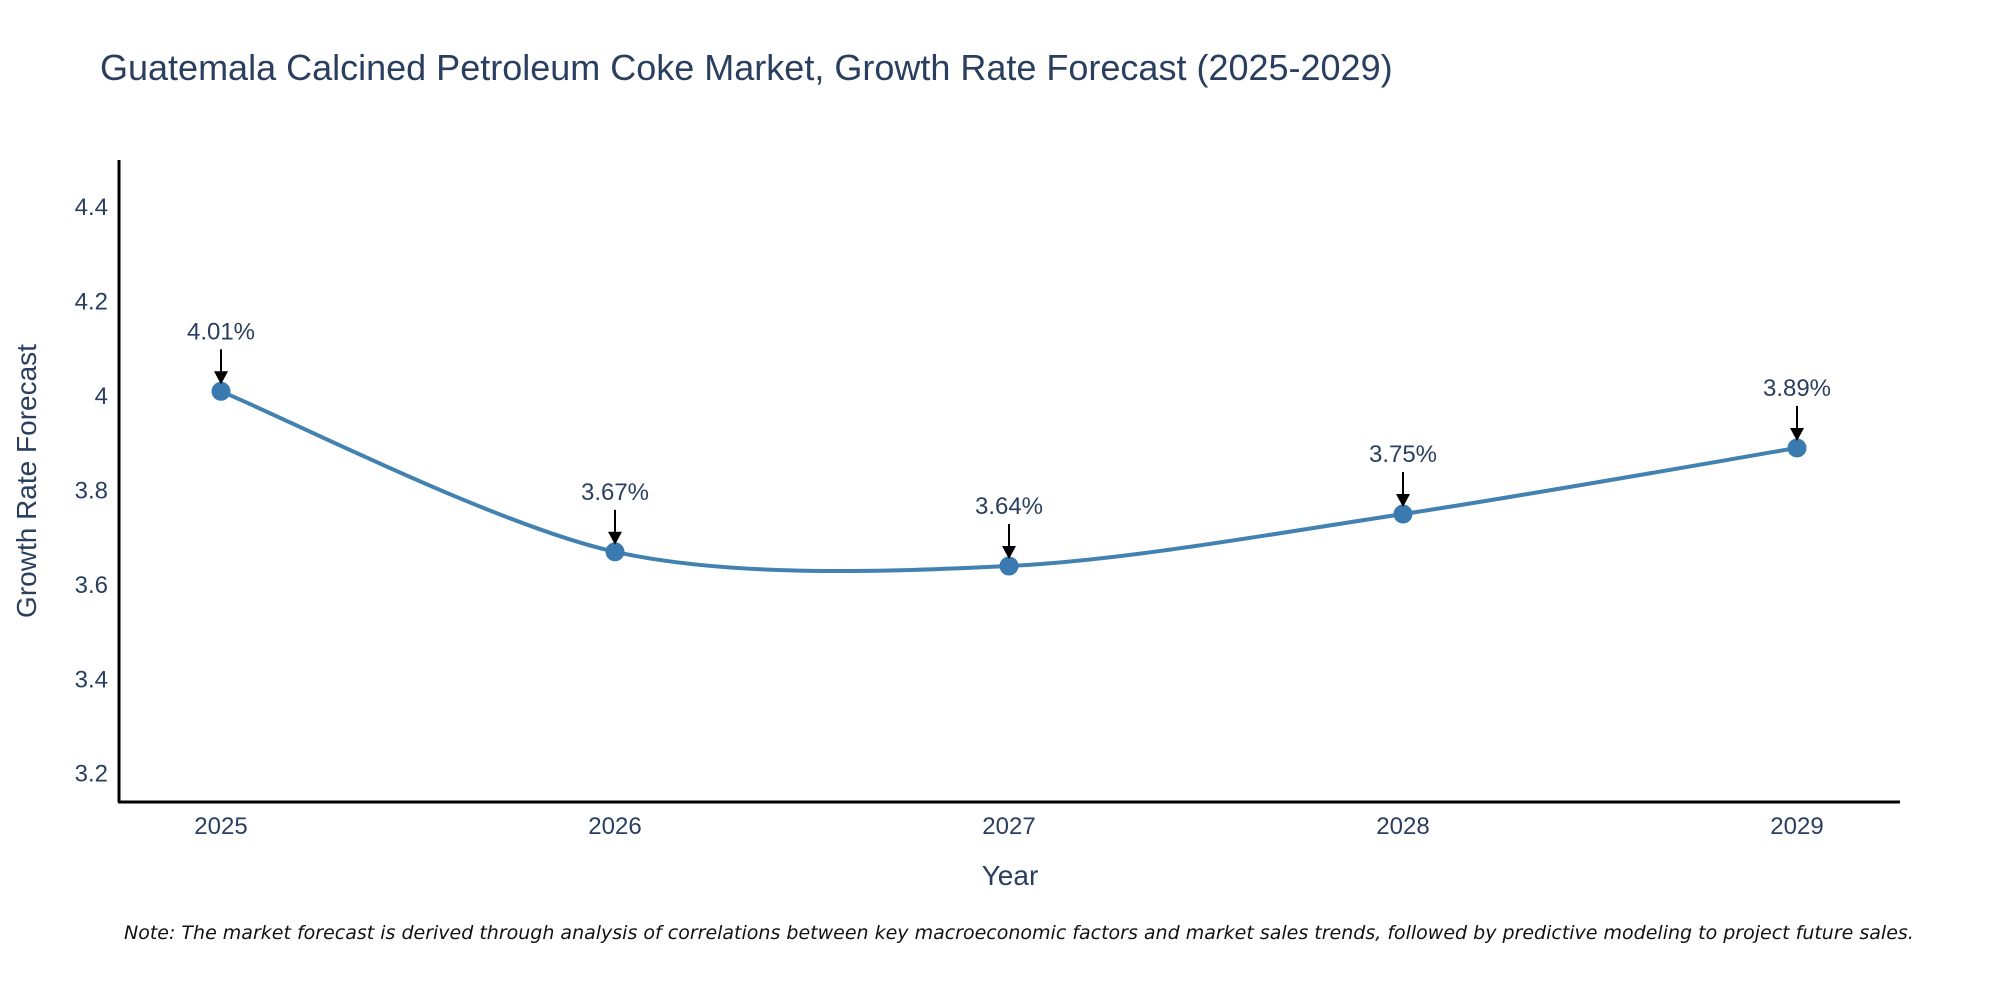 This screenshot has width=2000, height=1000. I want to click on y-tick-label: 3.4, so click(91, 679).